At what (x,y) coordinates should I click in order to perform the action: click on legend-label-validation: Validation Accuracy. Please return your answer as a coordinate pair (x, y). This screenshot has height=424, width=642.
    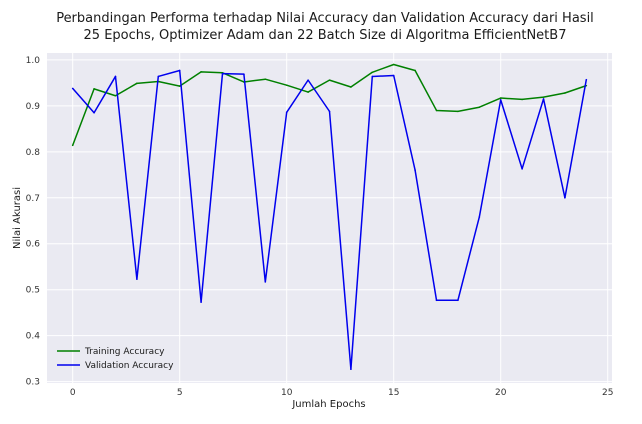
    Looking at the image, I should click on (129, 366).